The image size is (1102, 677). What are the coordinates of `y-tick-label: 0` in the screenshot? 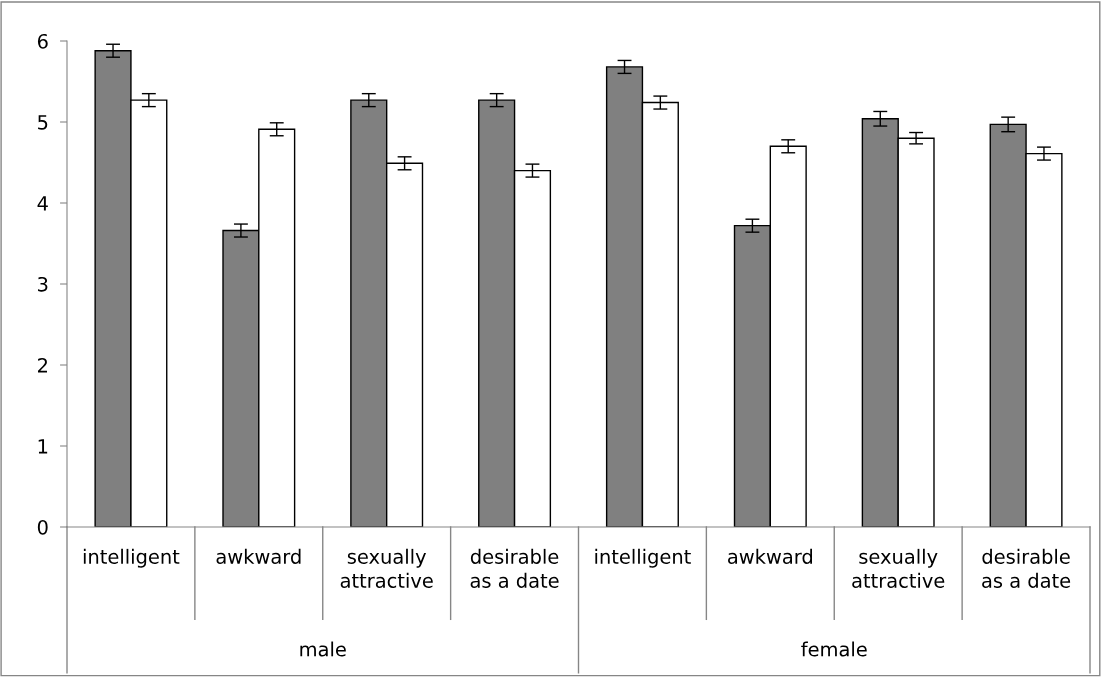 It's located at (42, 527).